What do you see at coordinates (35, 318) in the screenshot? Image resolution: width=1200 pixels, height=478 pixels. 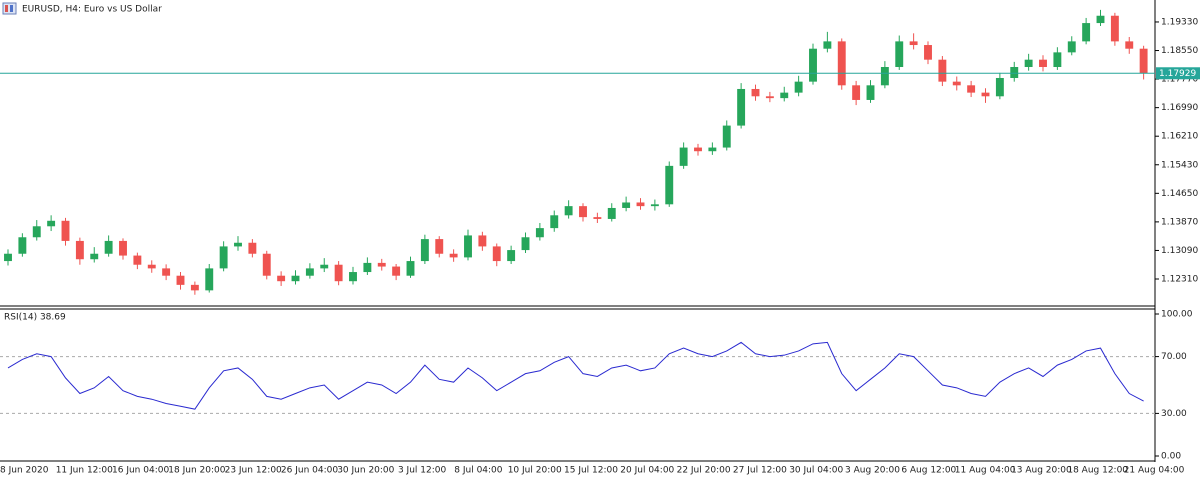 I see `indicator-label: RSI(14) 38.69` at bounding box center [35, 318].